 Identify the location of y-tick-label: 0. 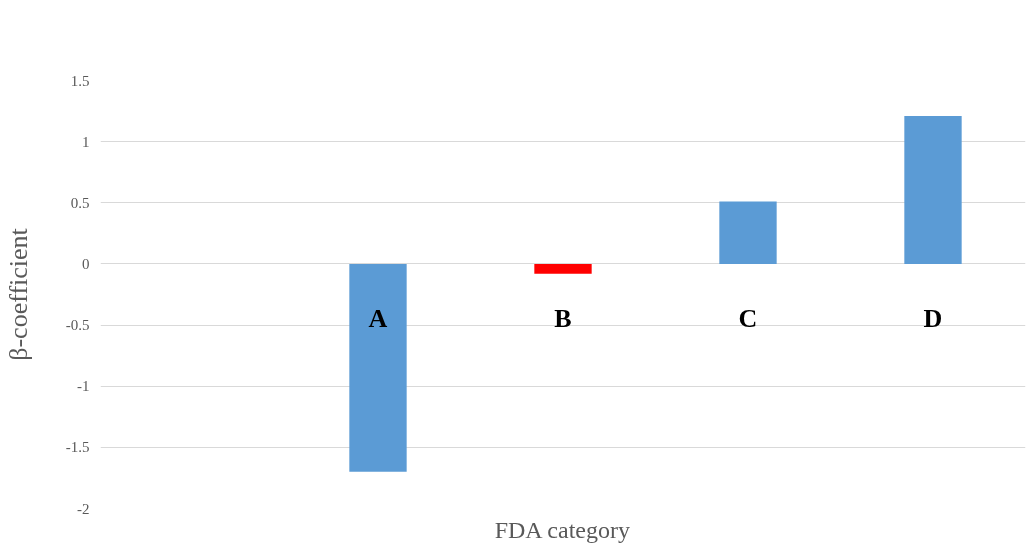
(86, 263).